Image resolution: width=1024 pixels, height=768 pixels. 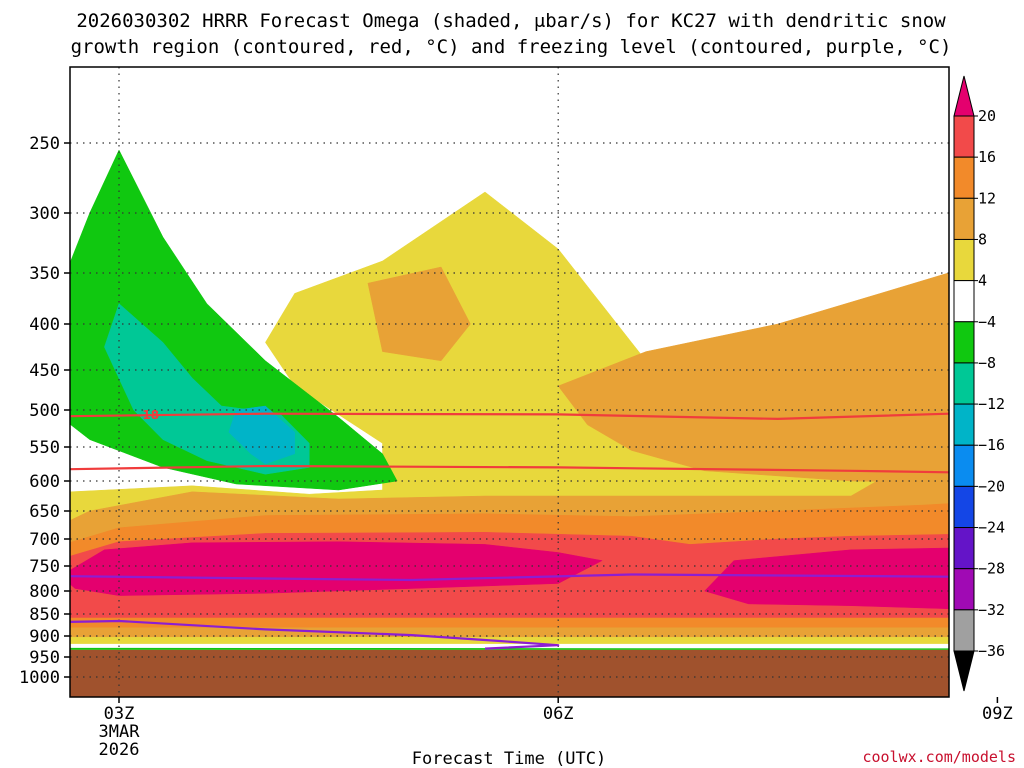 What do you see at coordinates (44, 540) in the screenshot?
I see `ytick-label-700: 700` at bounding box center [44, 540].